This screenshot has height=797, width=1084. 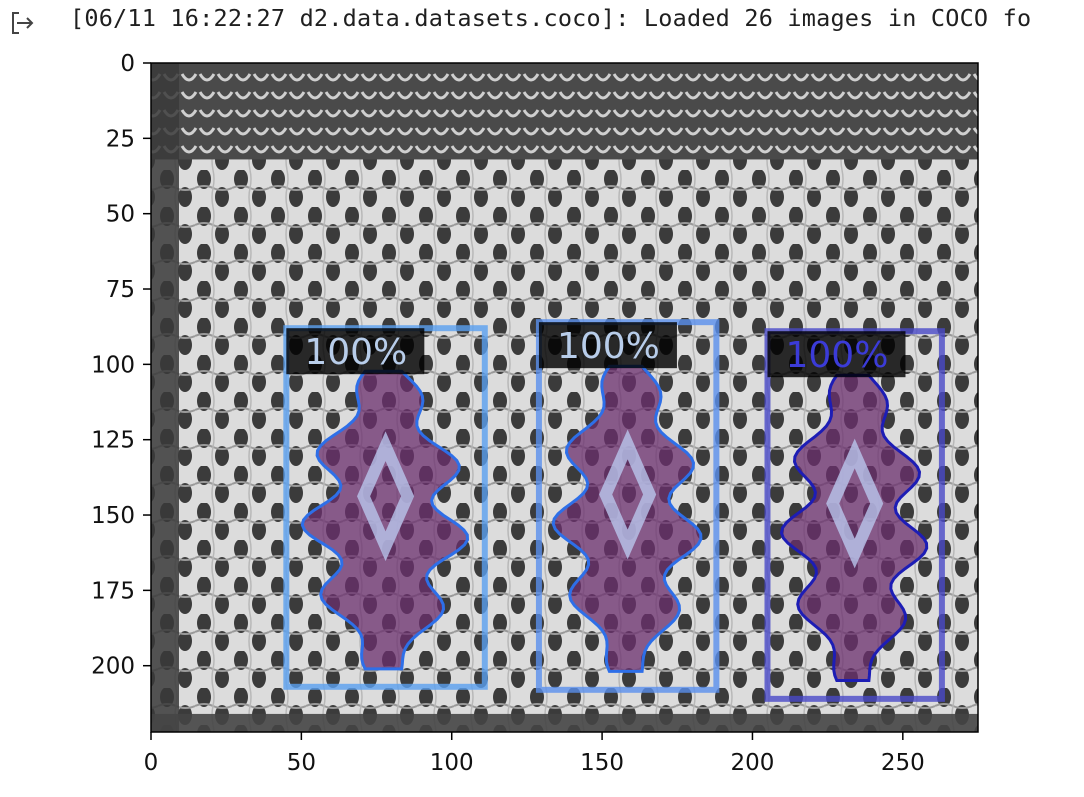 I want to click on y-tick-label: 175, so click(x=113, y=591).